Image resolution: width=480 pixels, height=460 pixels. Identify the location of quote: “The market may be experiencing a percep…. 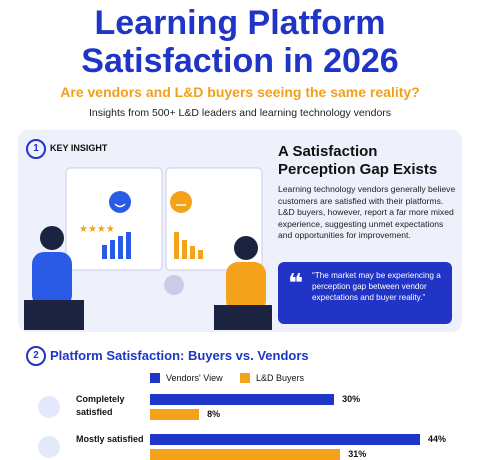
(376, 286).